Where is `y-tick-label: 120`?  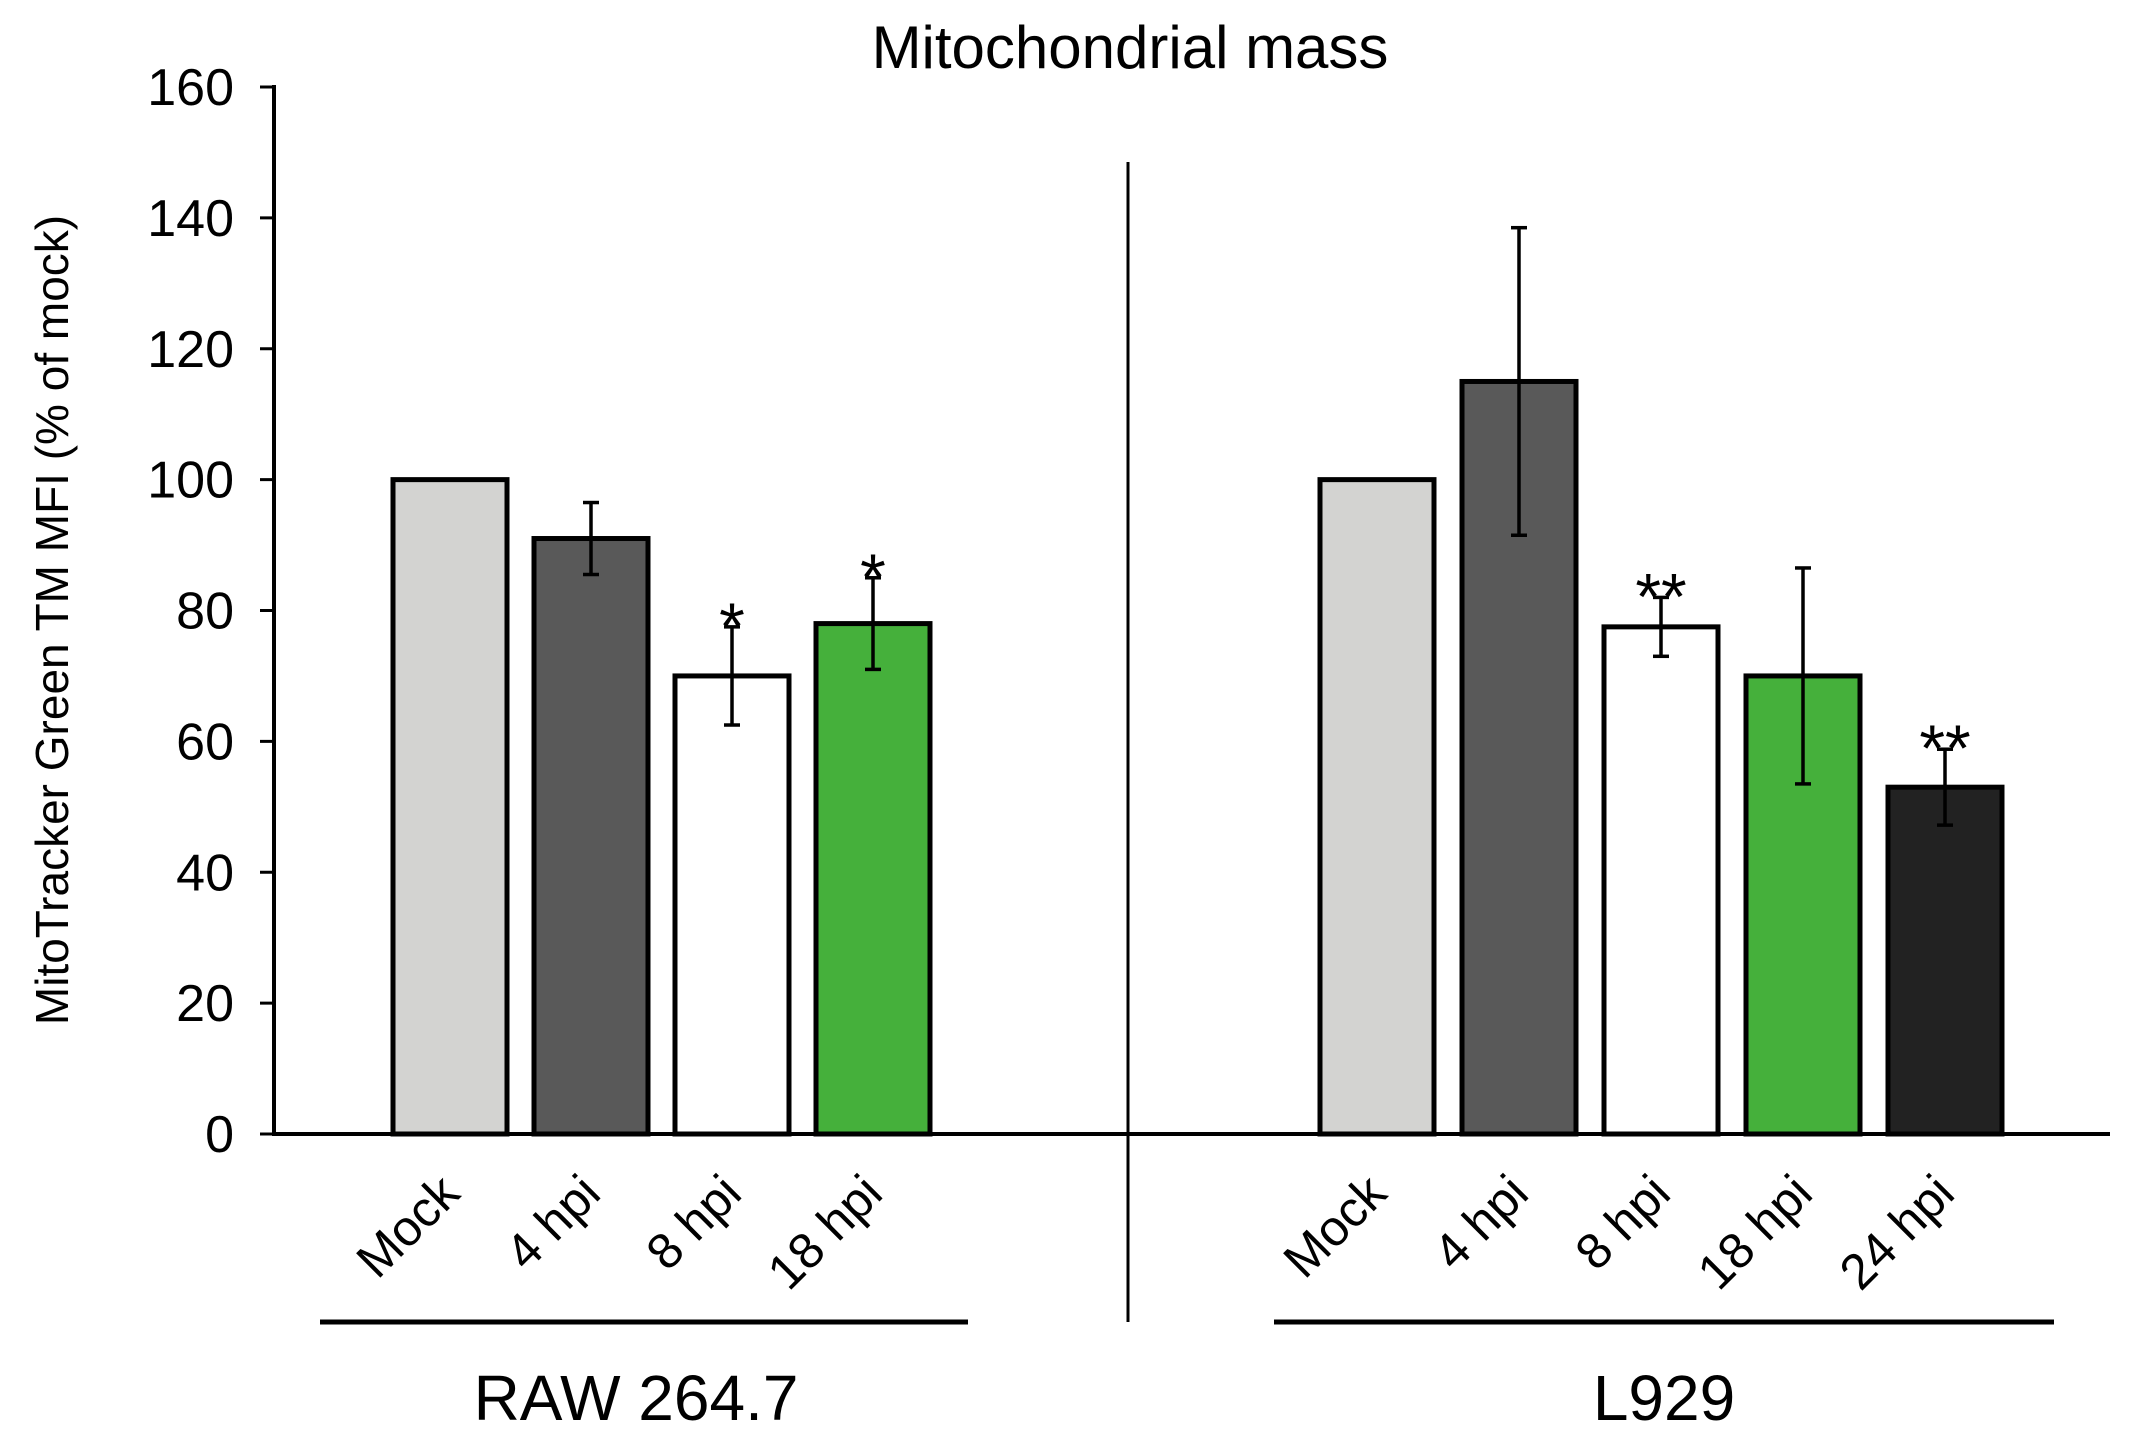 y-tick-label: 120 is located at coordinates (190, 350).